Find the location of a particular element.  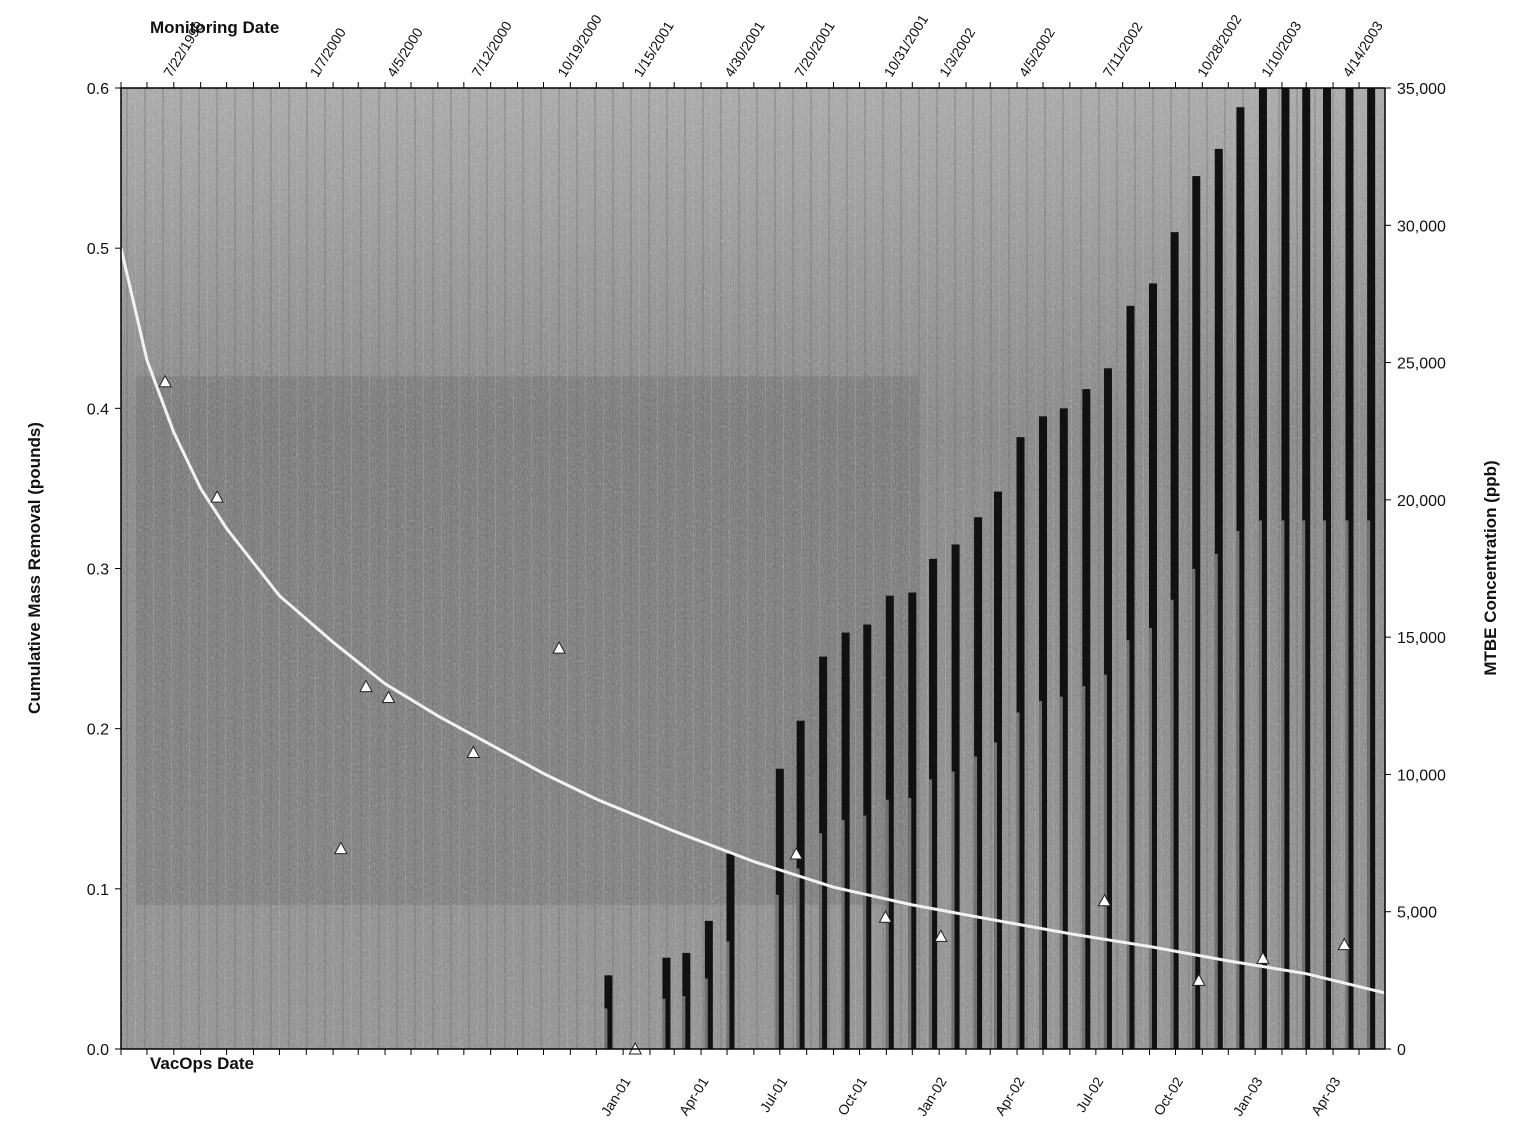

vacops-date-label: Oct-01 is located at coordinates (852, 1096).